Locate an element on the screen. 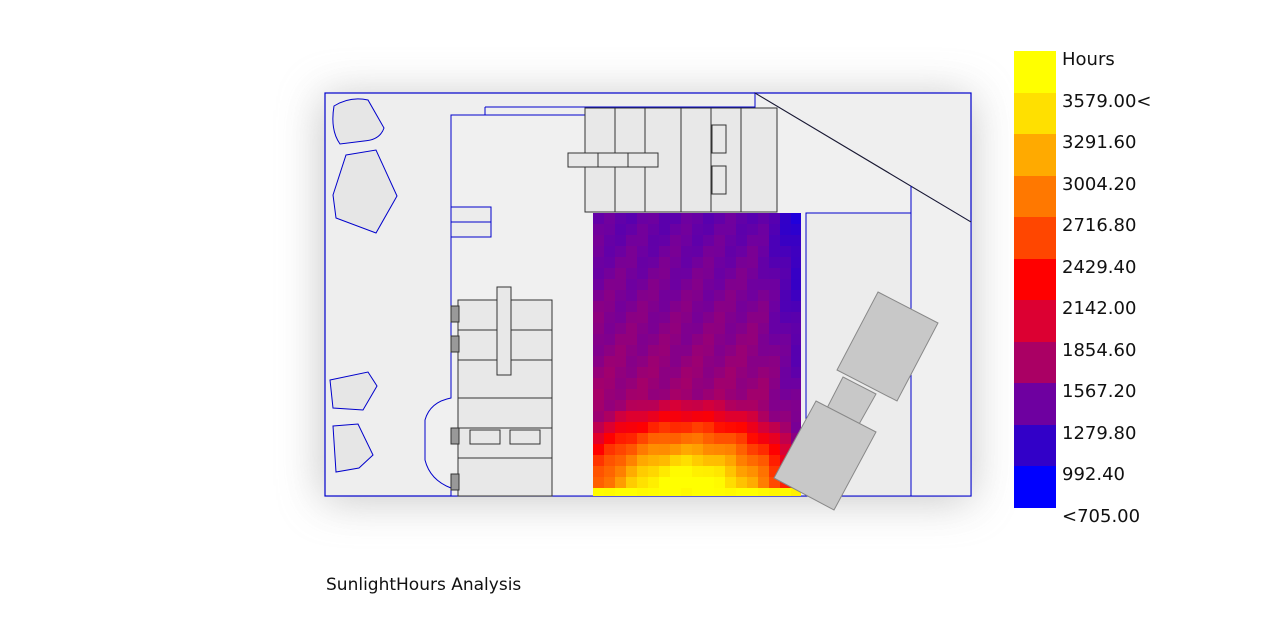 This screenshot has height=640, width=1280. top-building is located at coordinates (672, 160).